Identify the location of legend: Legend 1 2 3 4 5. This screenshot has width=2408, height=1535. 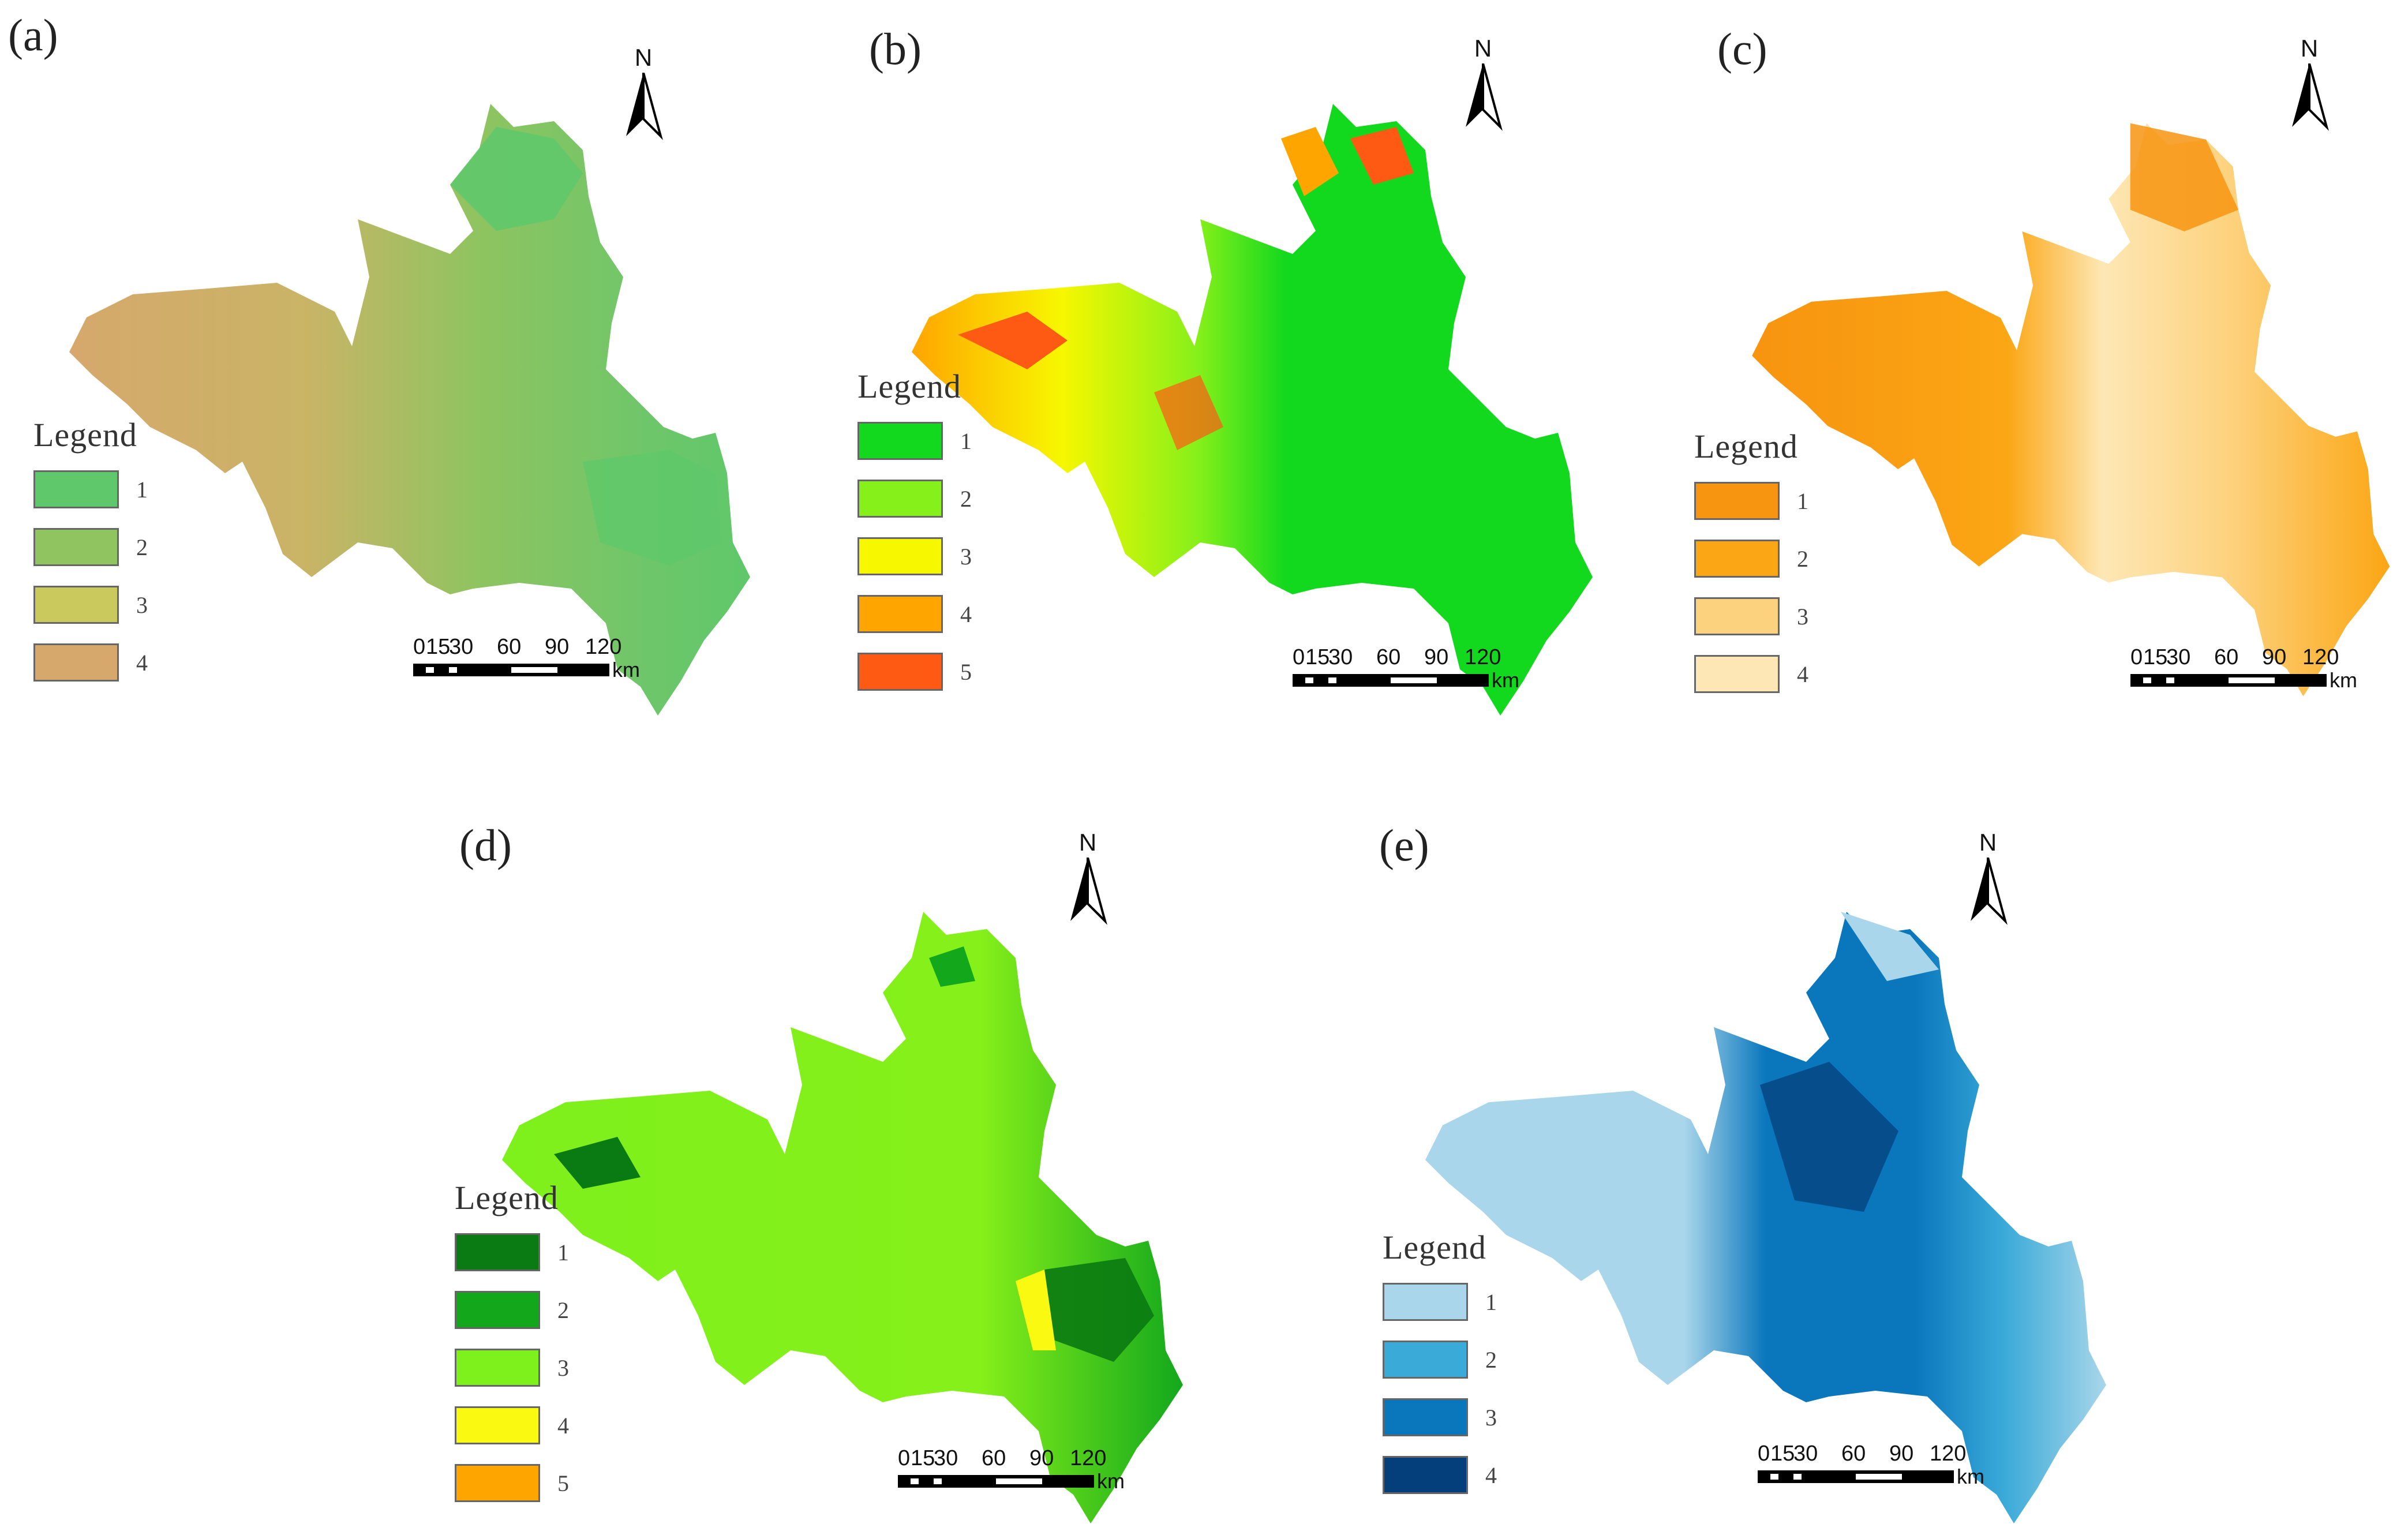
(914, 538).